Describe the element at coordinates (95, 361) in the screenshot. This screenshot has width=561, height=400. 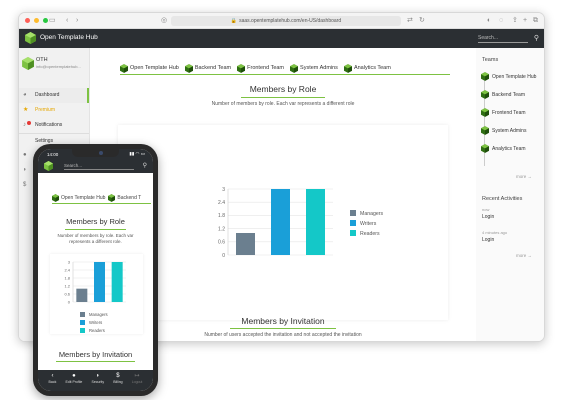
I see `title-underline` at that location.